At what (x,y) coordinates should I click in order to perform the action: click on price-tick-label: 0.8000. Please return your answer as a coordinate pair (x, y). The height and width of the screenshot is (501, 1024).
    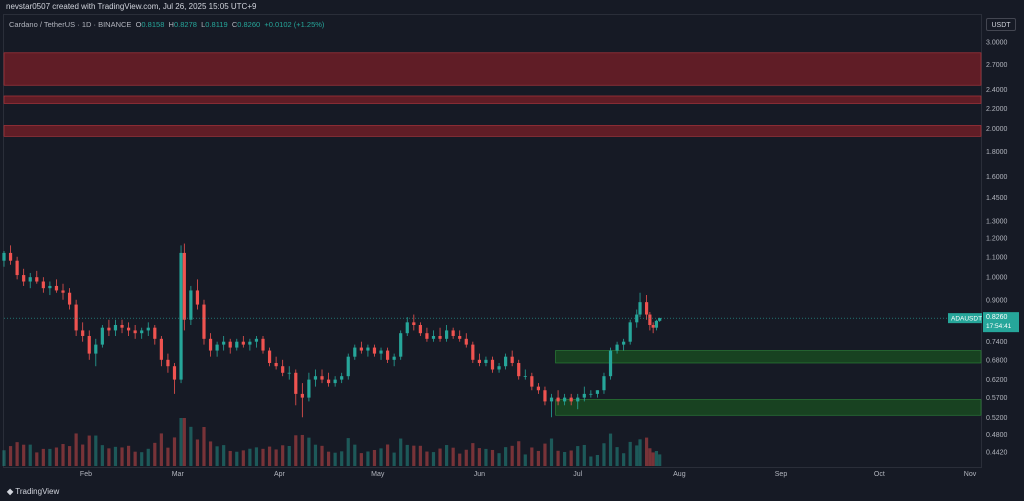
    Looking at the image, I should click on (997, 325).